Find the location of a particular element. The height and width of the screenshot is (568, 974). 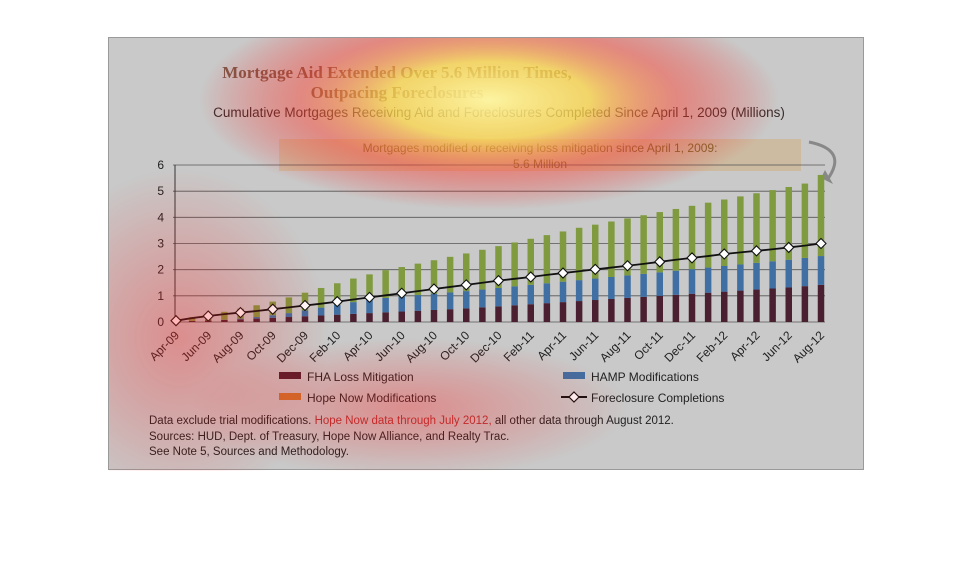

x-tick-label: Feb-11 is located at coordinates (519, 346).